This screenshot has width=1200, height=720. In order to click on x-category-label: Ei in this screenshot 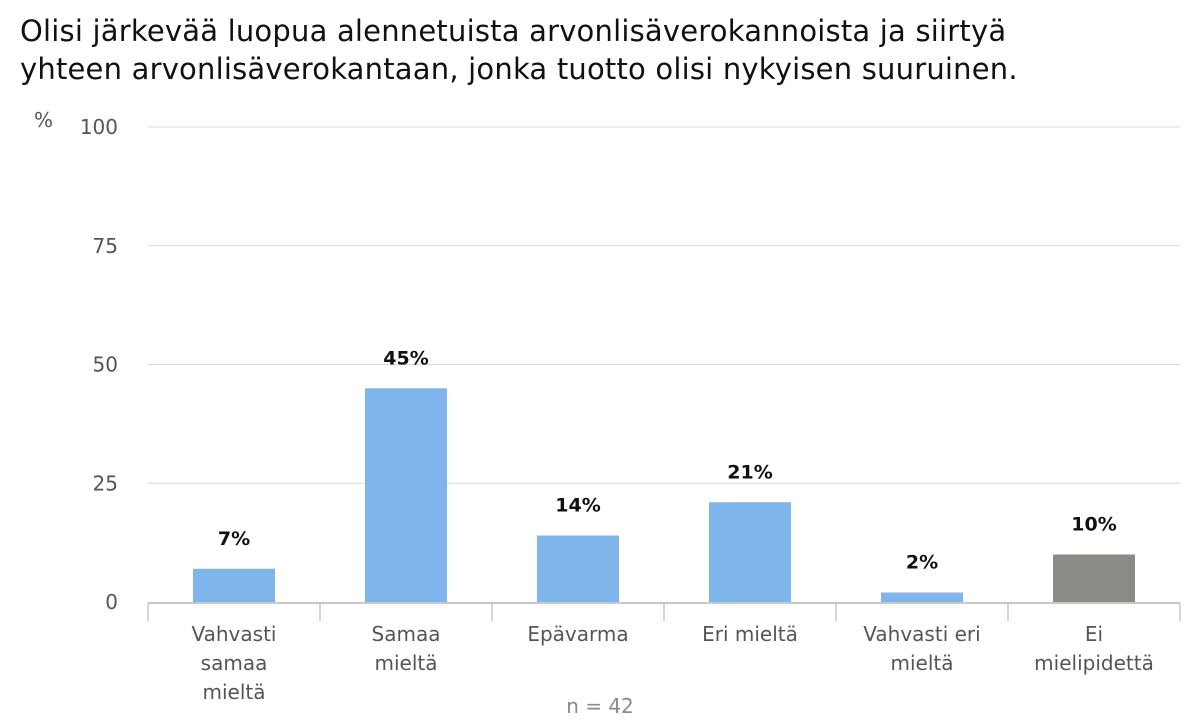, I will do `click(1094, 634)`.